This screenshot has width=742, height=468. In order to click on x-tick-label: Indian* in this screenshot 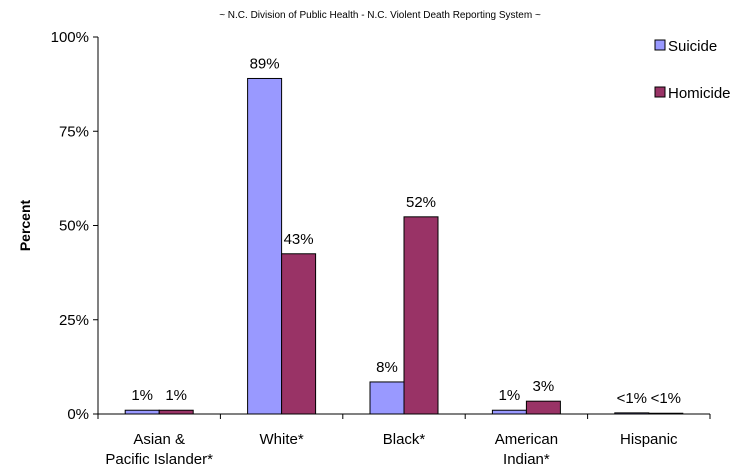, I will do `click(526, 459)`.